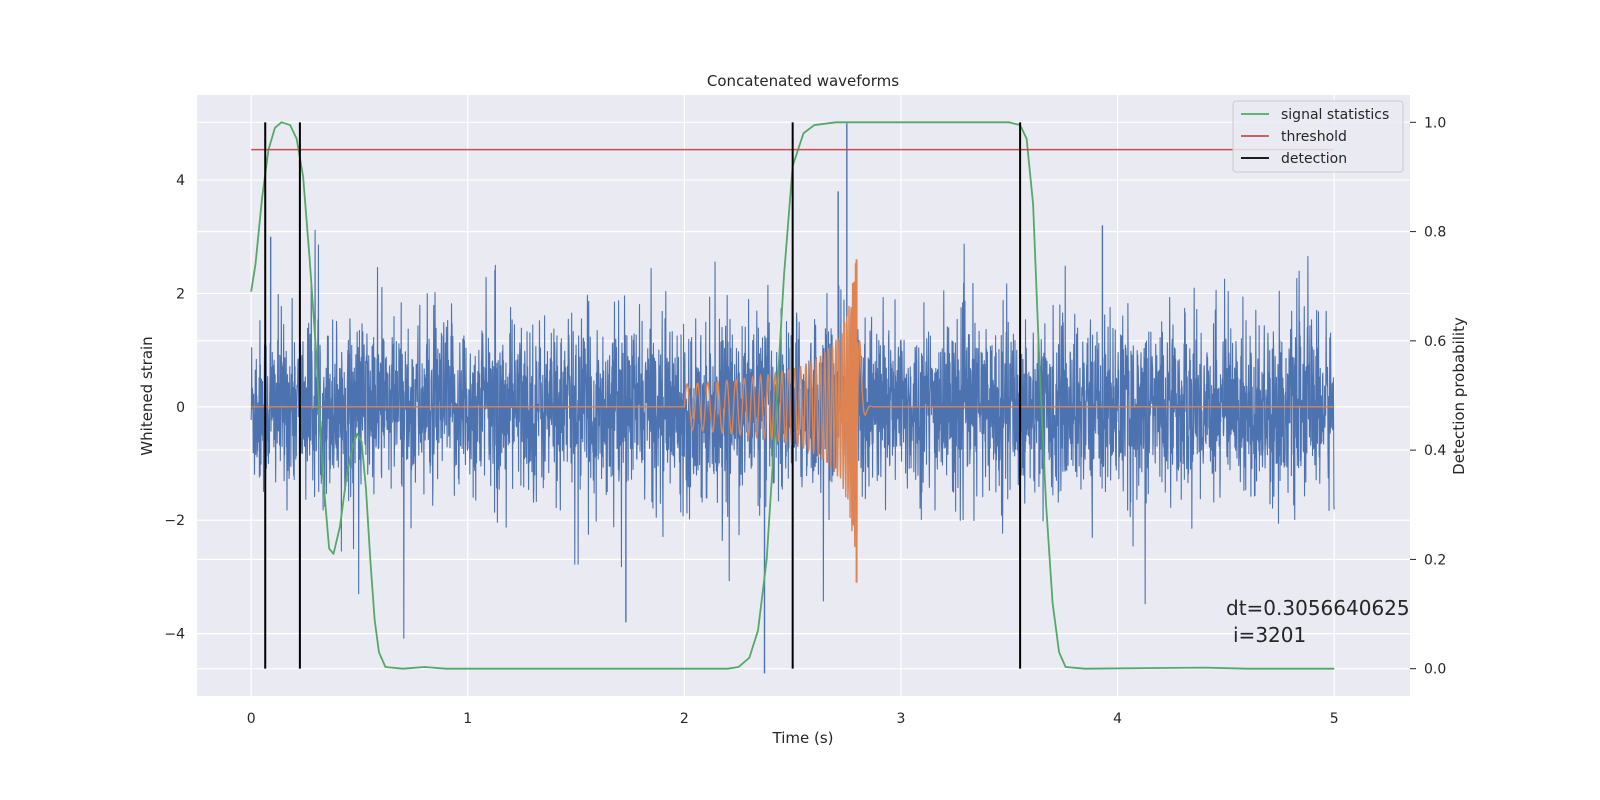 This screenshot has width=1600, height=800. Describe the element at coordinates (1334, 719) in the screenshot. I see `x-tick-label: 5` at that location.